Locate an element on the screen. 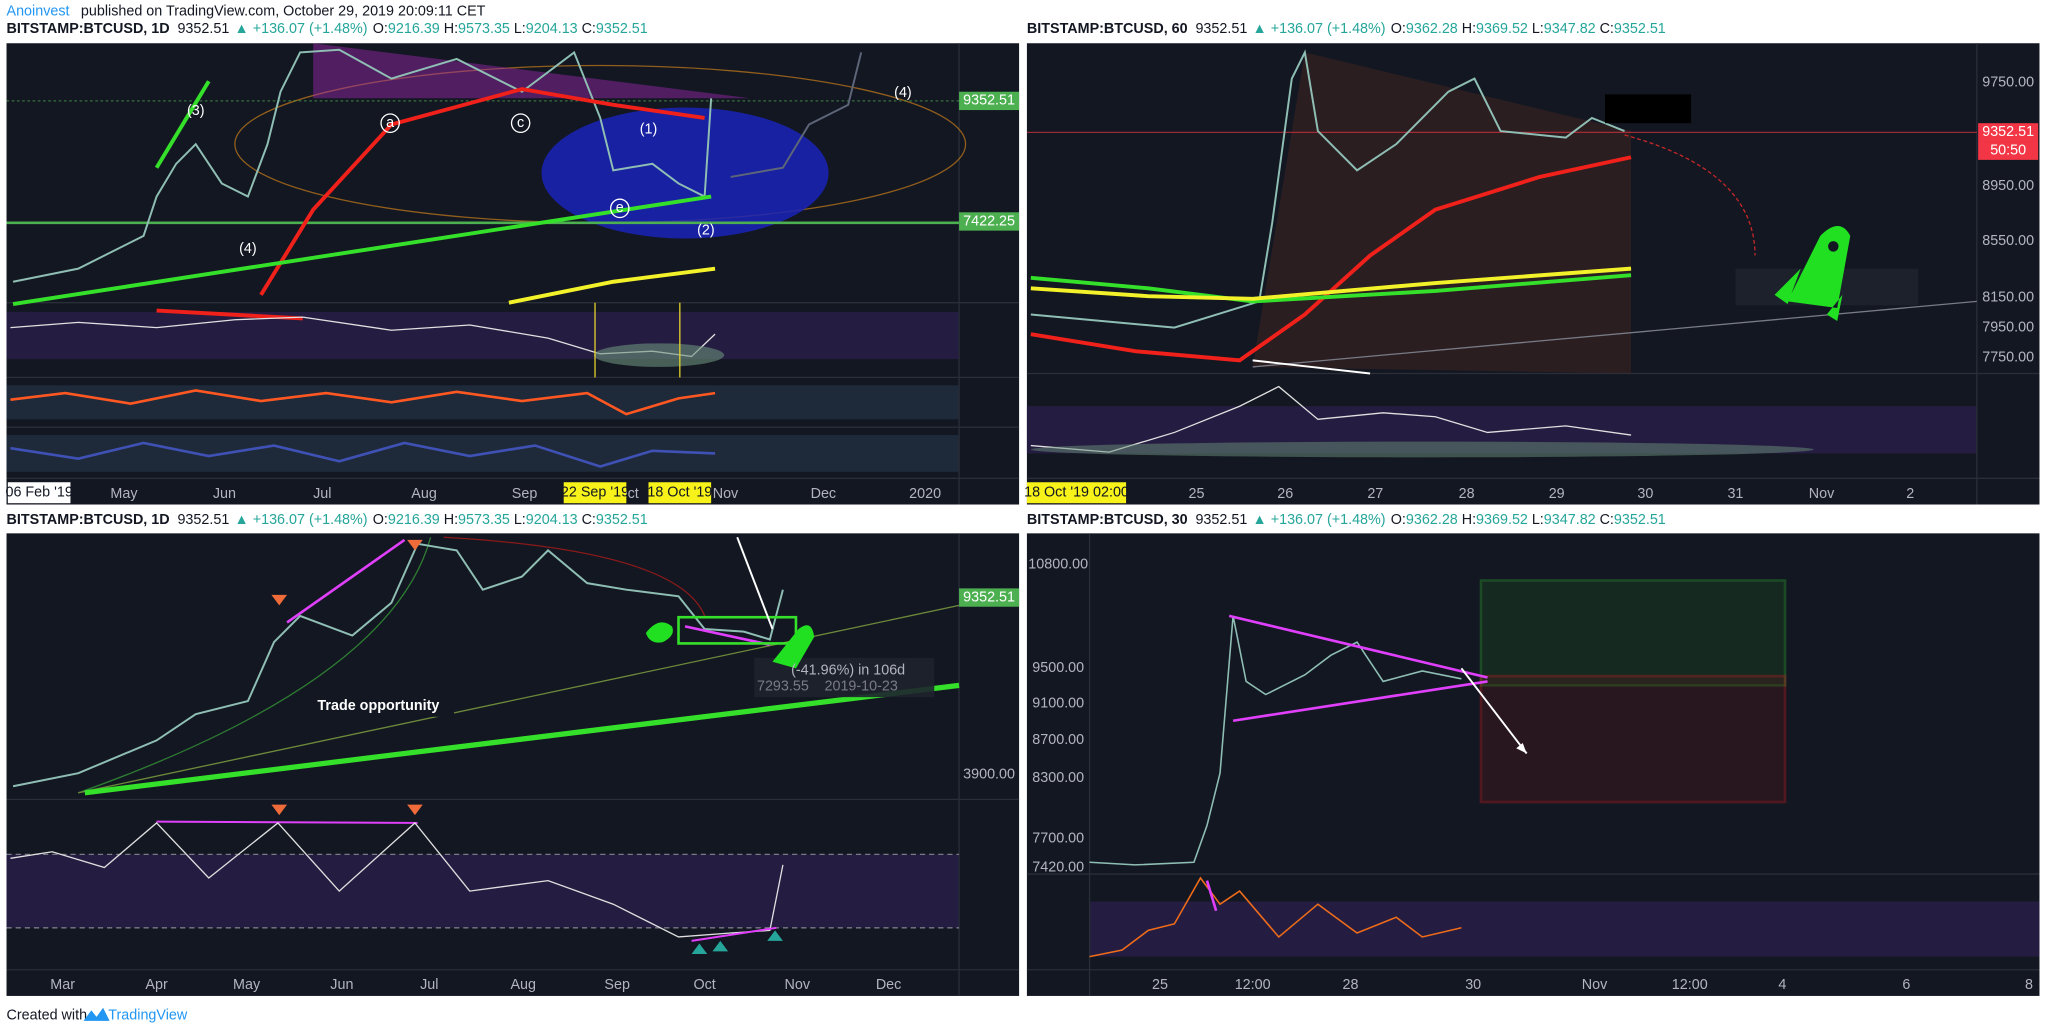 Image resolution: width=2046 pixels, height=1030 pixels. price-label: 8950.00 is located at coordinates (2008, 186).